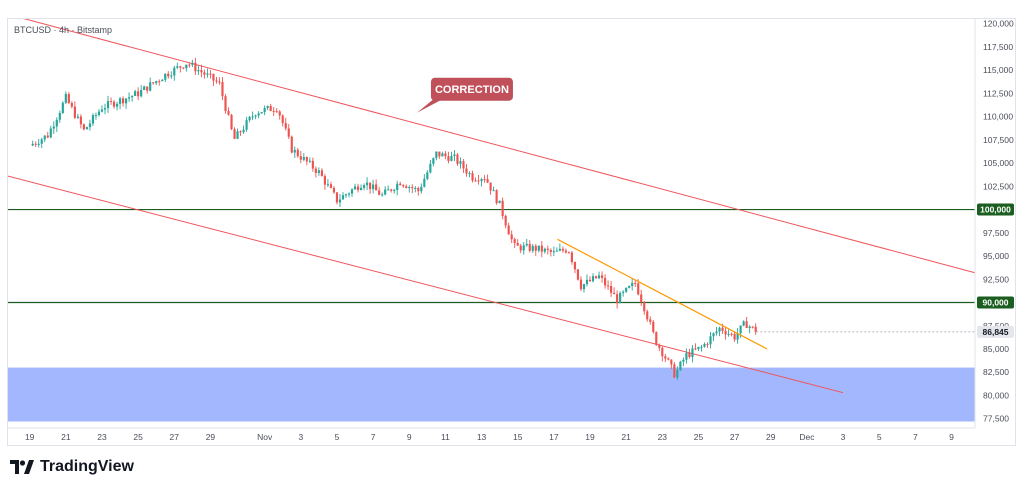 The height and width of the screenshot is (490, 1024). I want to click on date-tick-label: 27, so click(735, 437).